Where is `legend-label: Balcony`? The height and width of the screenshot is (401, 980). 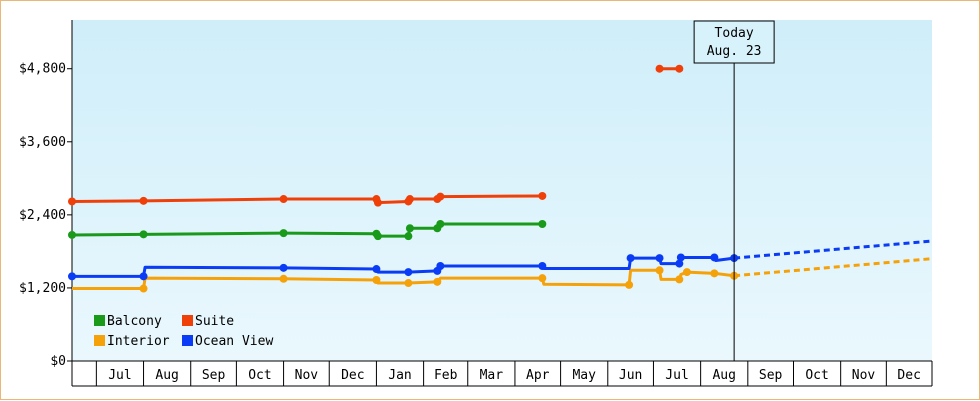 legend-label: Balcony is located at coordinates (134, 321).